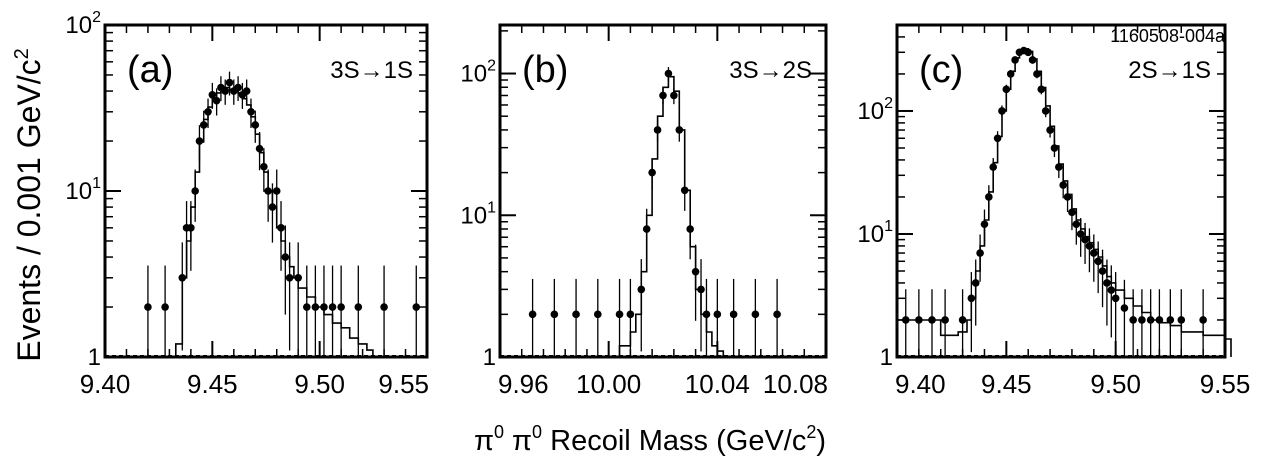 The image size is (1263, 460). I want to click on panel-a-x-tick-label: 9.45, so click(212, 384).